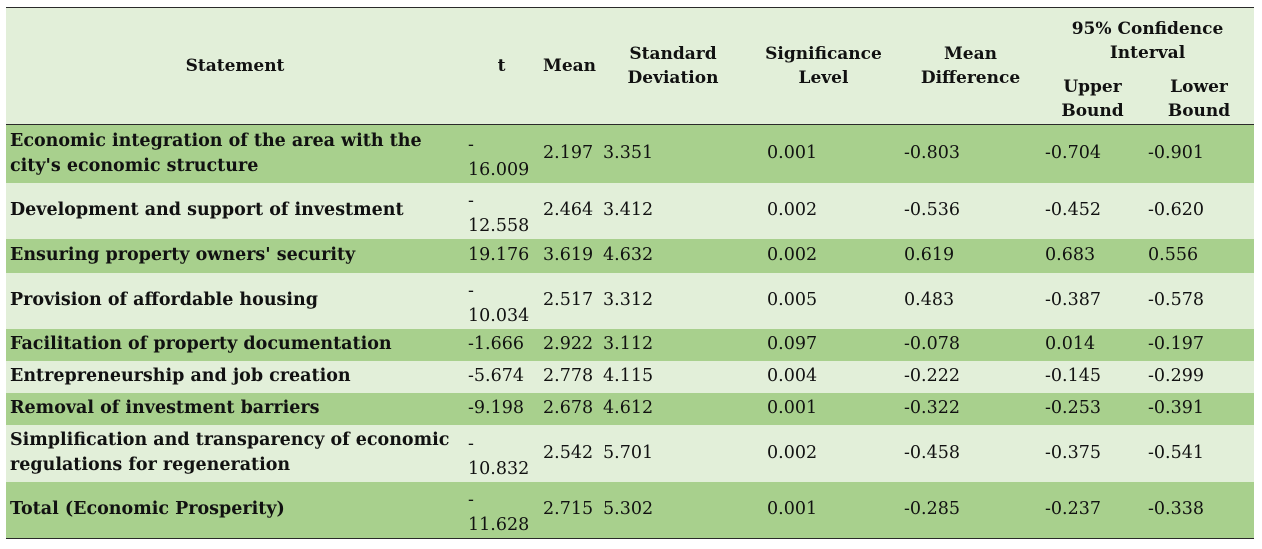  What do you see at coordinates (1199, 376) in the screenshot?
I see `cell-lower-bound: -0.299` at bounding box center [1199, 376].